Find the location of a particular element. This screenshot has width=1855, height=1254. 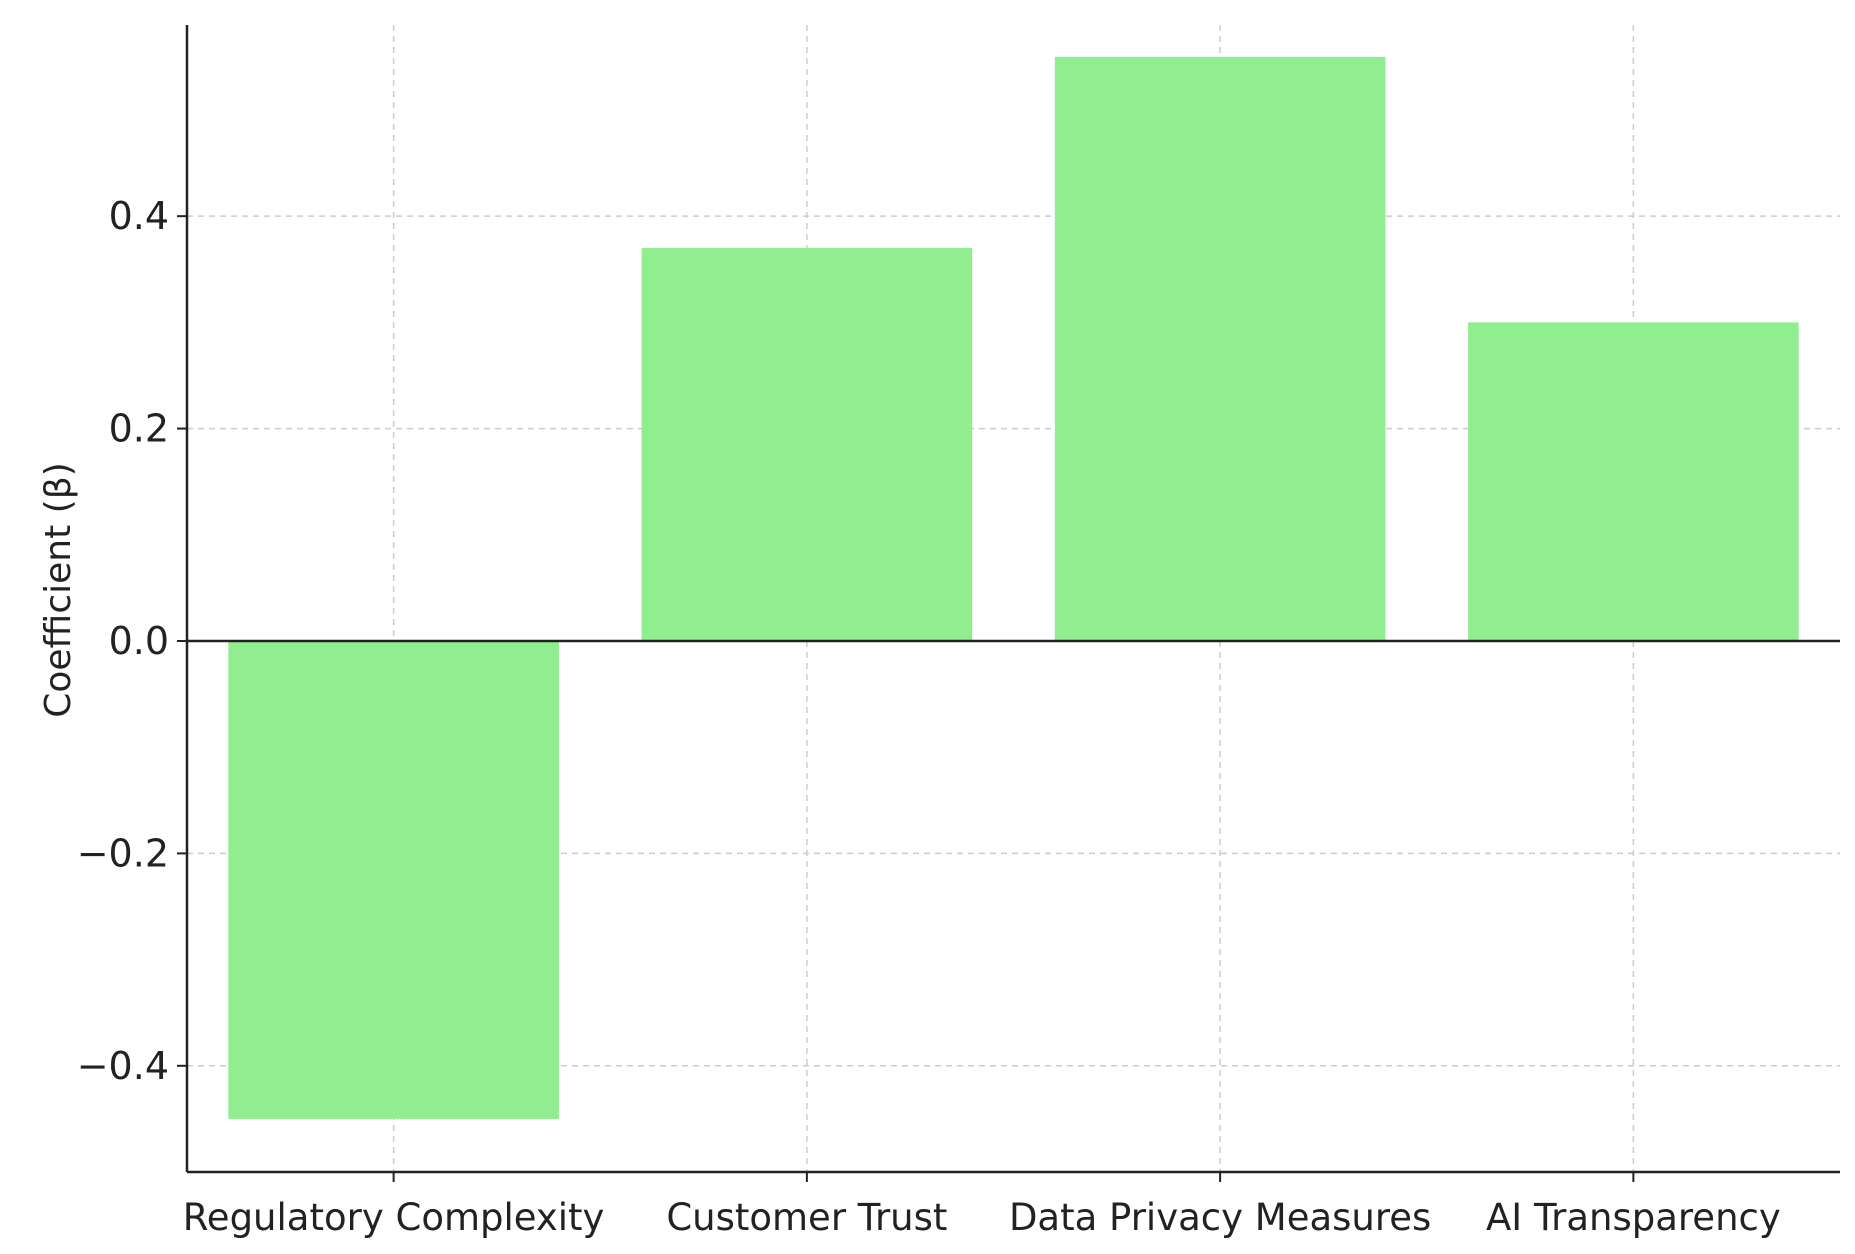

x-tick-label: Regulatory Complexity is located at coordinates (394, 1217).